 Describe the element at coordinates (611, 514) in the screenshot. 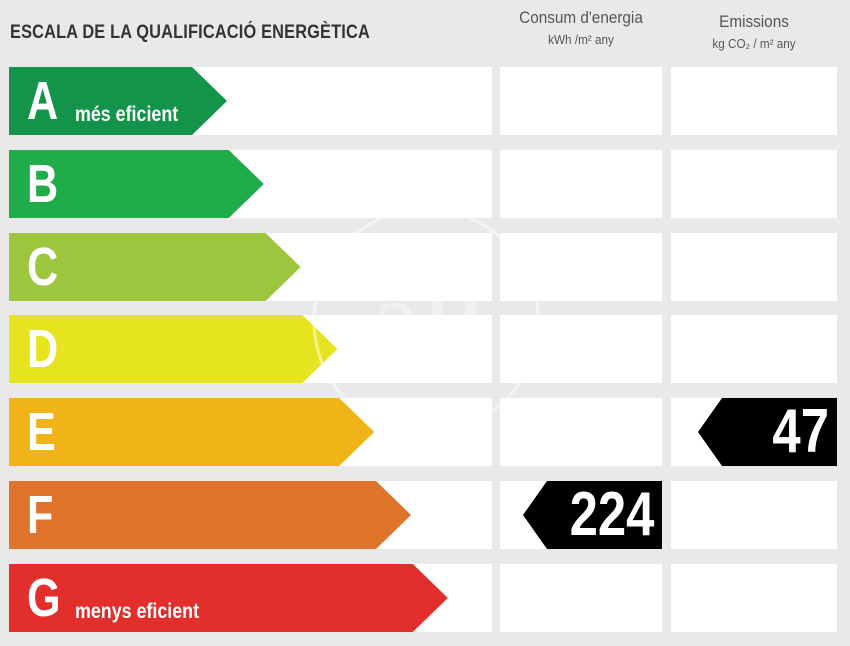

I see `consum-value-badge-text: 224` at that location.